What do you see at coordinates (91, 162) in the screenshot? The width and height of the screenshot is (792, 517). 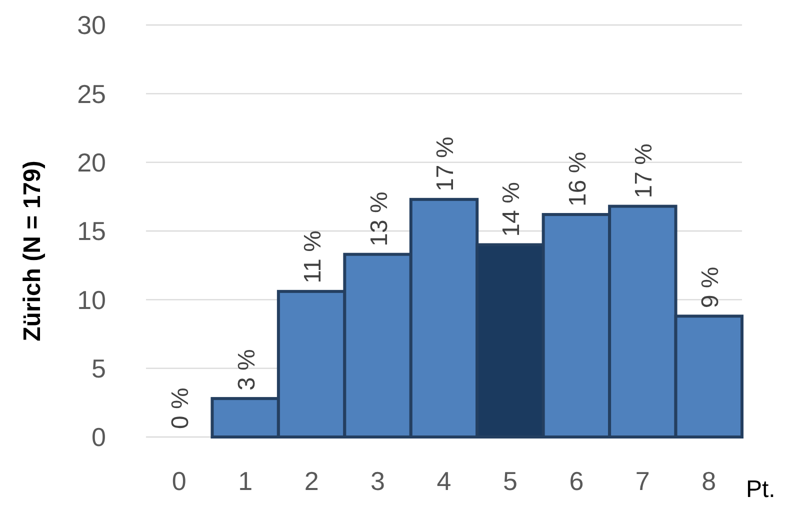 I see `y-tick-label: 20` at bounding box center [91, 162].